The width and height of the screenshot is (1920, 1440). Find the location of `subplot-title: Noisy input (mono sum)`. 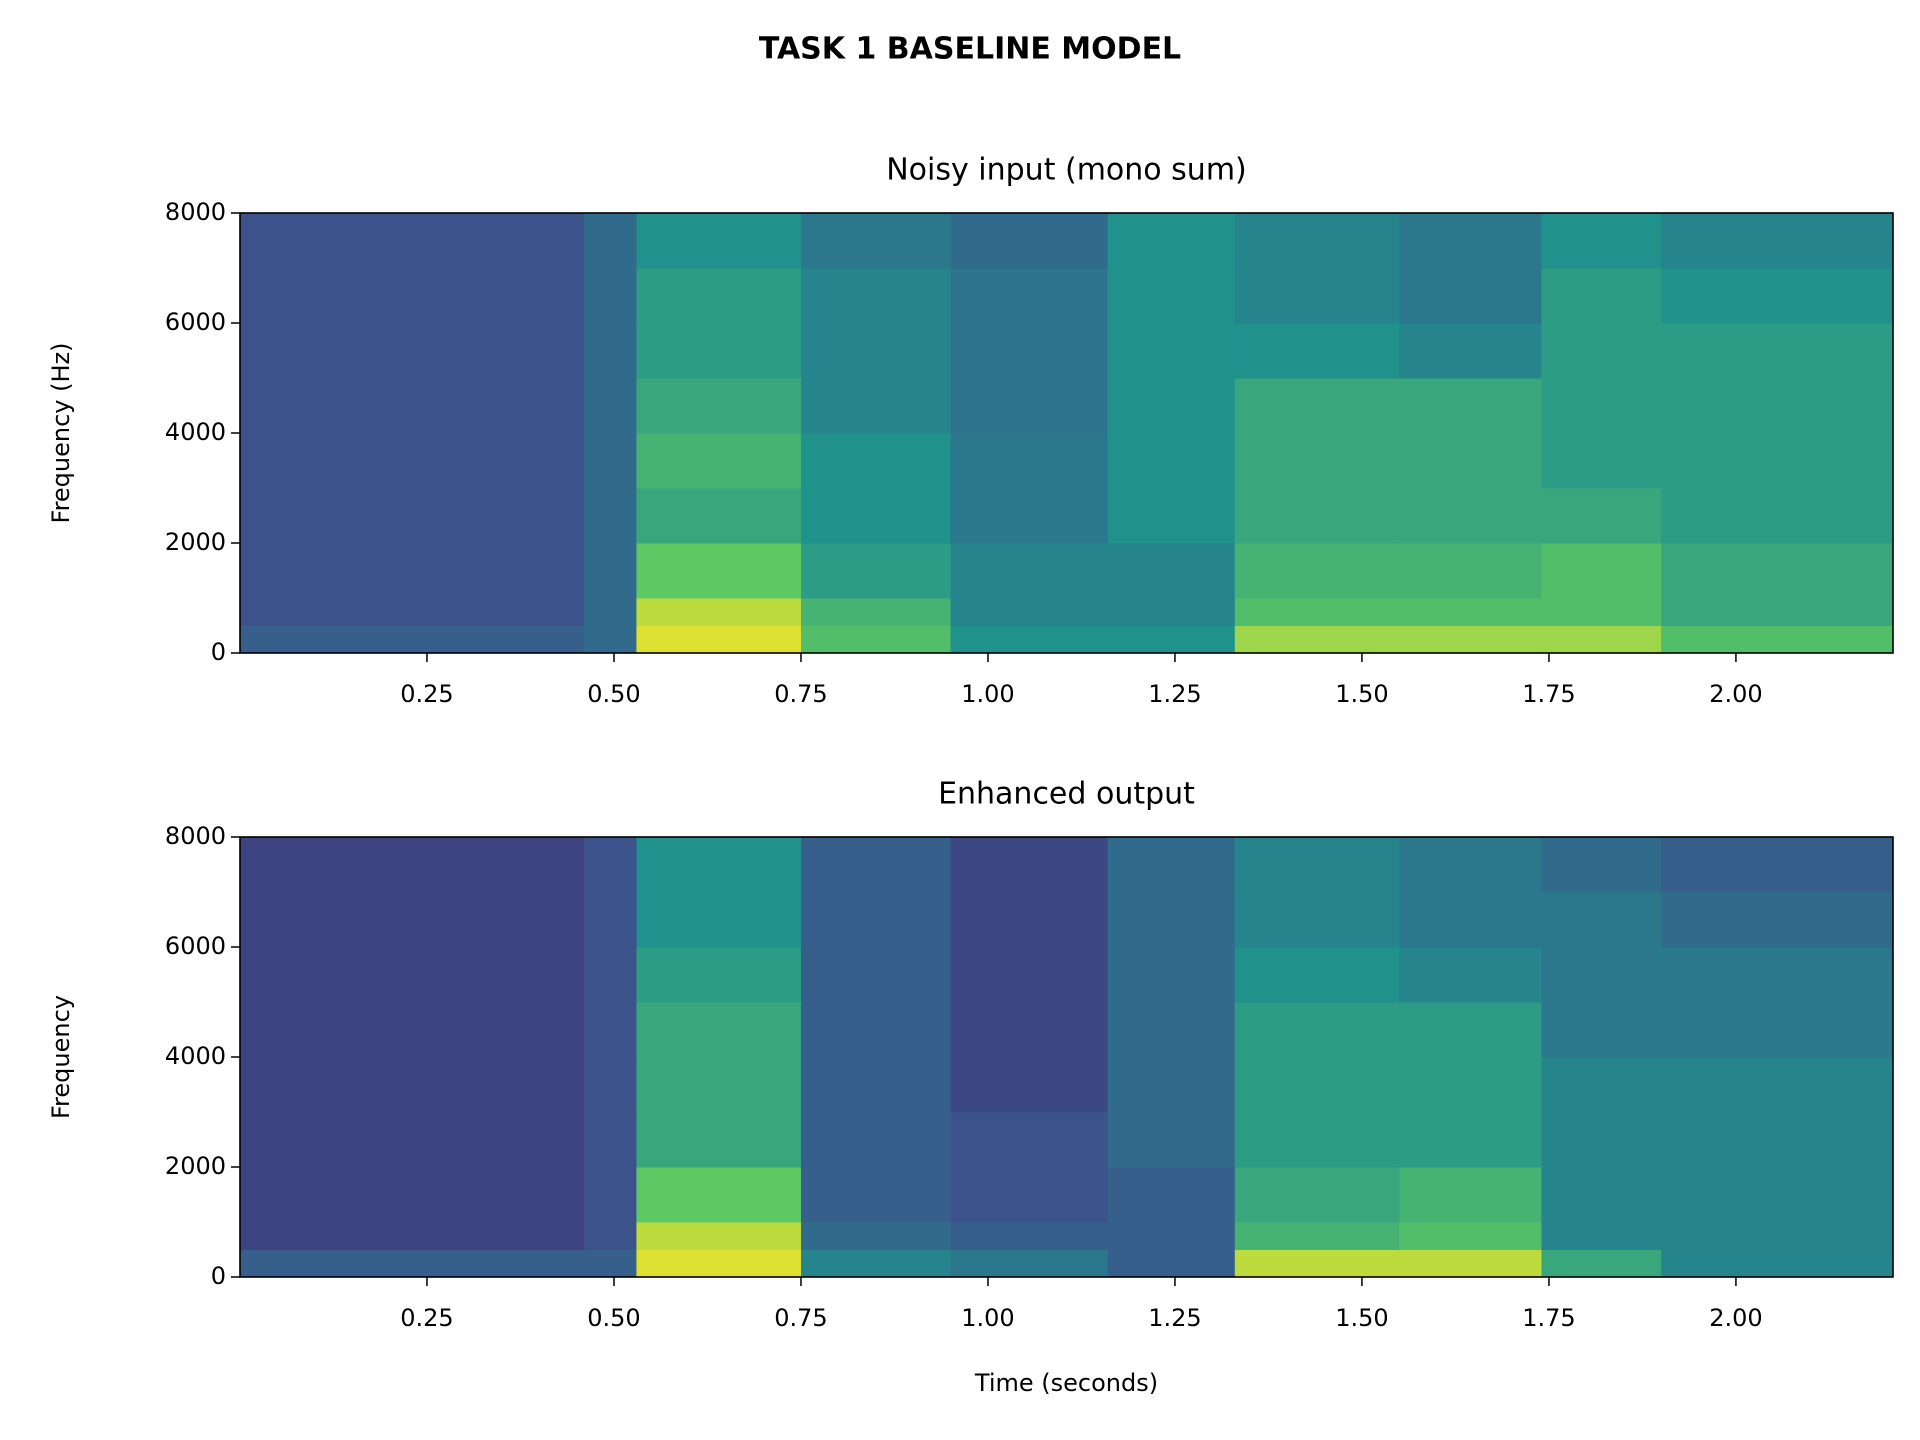

subplot-title: Noisy input (mono sum) is located at coordinates (1066, 170).